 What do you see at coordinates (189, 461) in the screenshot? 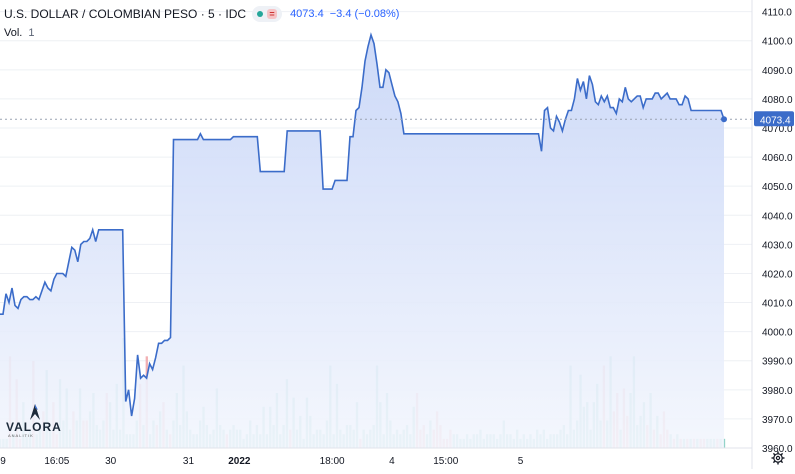
I see `x-tick-label: 31` at bounding box center [189, 461].